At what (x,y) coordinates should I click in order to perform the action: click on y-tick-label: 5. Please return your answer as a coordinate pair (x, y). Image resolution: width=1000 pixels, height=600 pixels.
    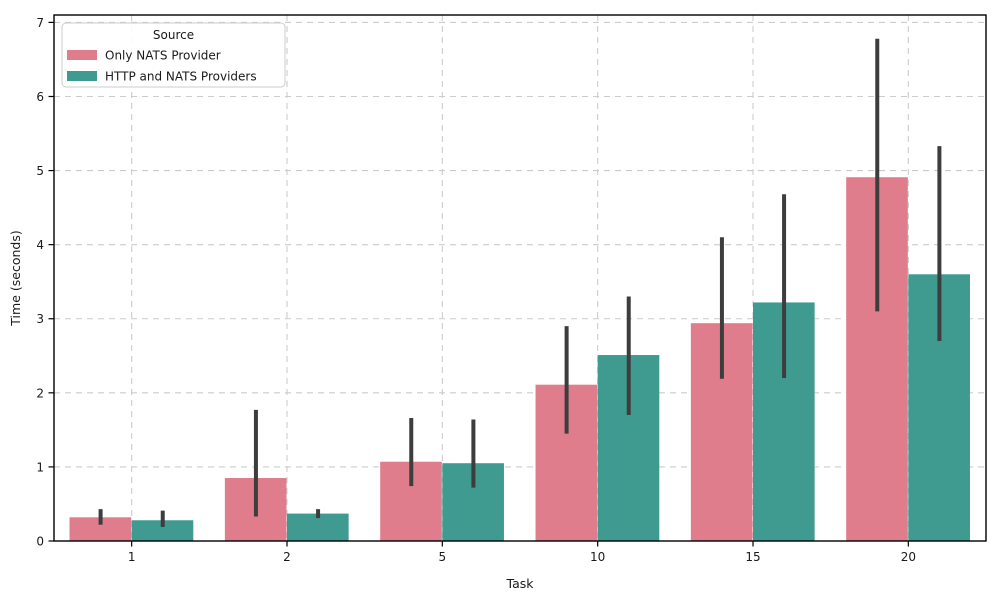
    Looking at the image, I should click on (40, 171).